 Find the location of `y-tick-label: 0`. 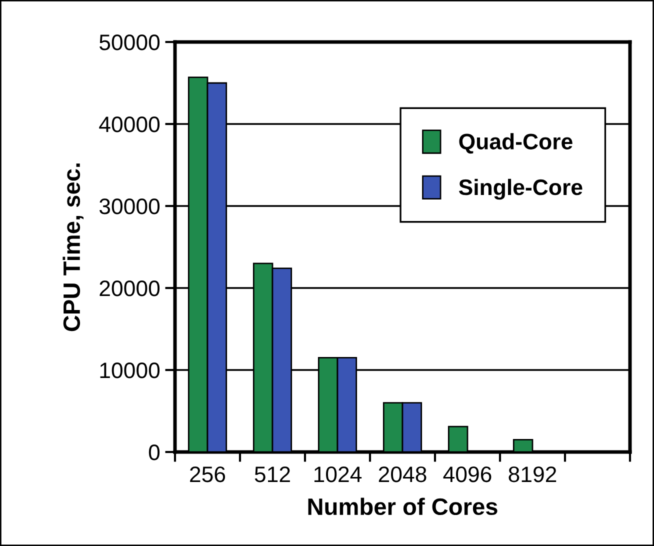

y-tick-label: 0 is located at coordinates (154, 452).